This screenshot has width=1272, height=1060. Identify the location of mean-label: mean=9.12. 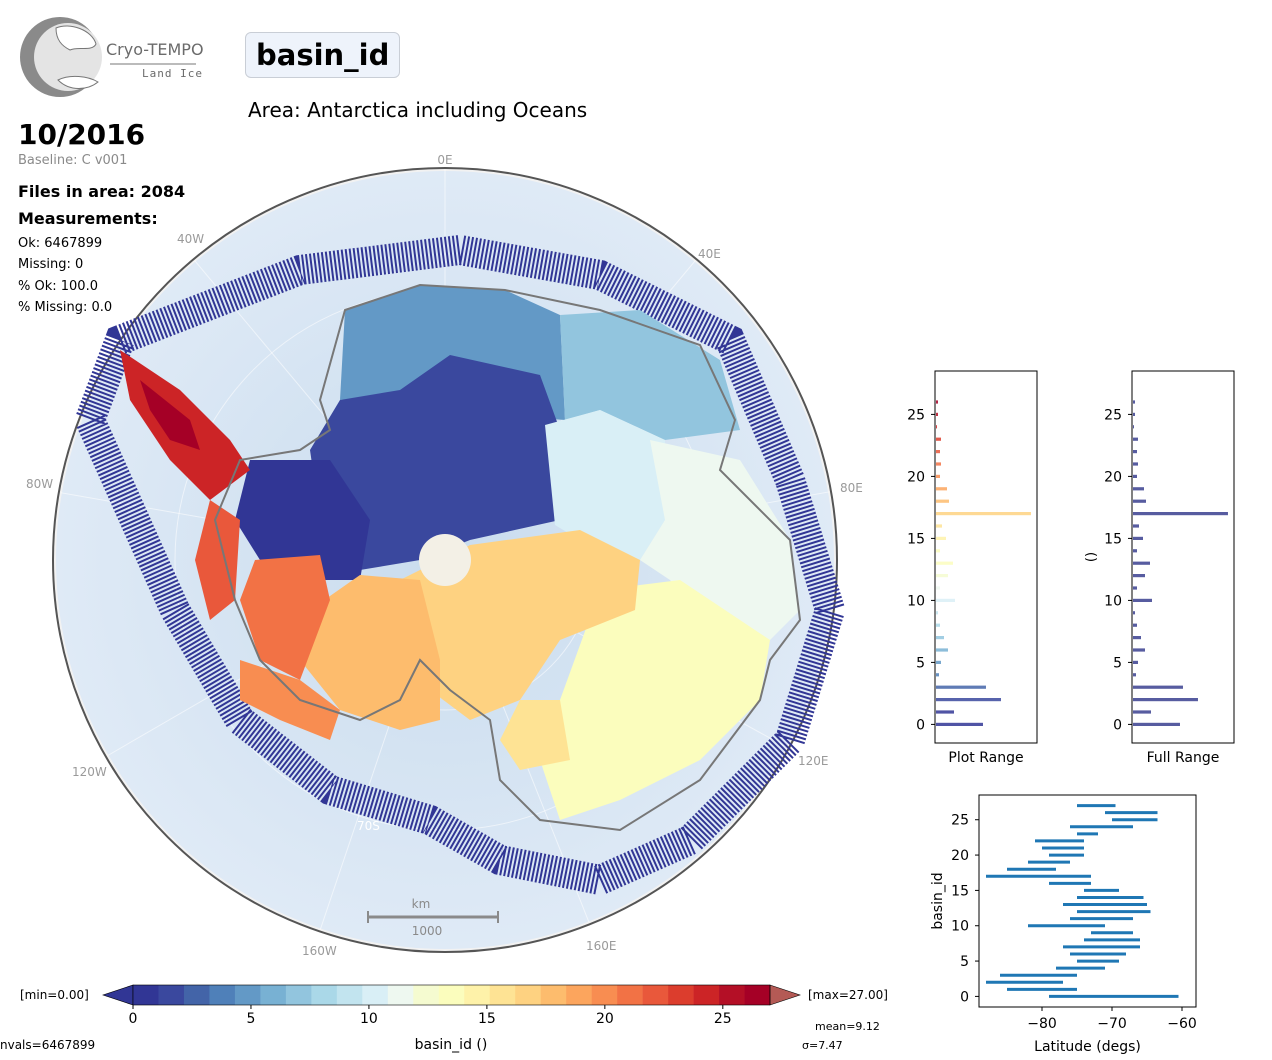
(847, 1026).